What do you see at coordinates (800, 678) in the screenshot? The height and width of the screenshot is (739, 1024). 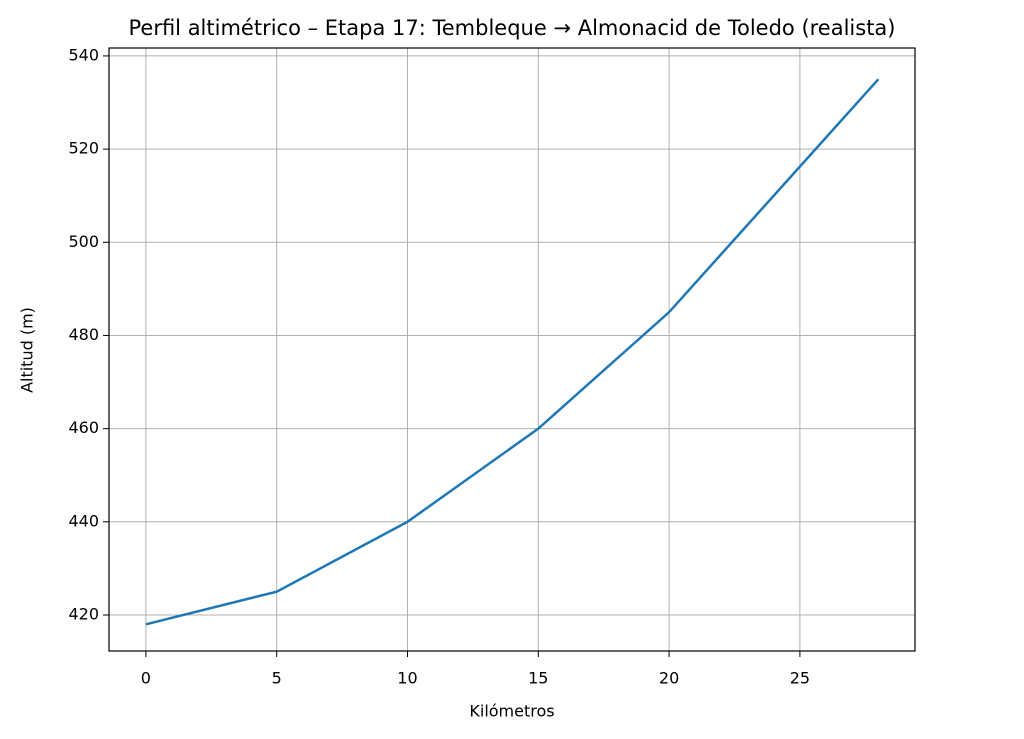 I see `x-tick-label: 25` at bounding box center [800, 678].